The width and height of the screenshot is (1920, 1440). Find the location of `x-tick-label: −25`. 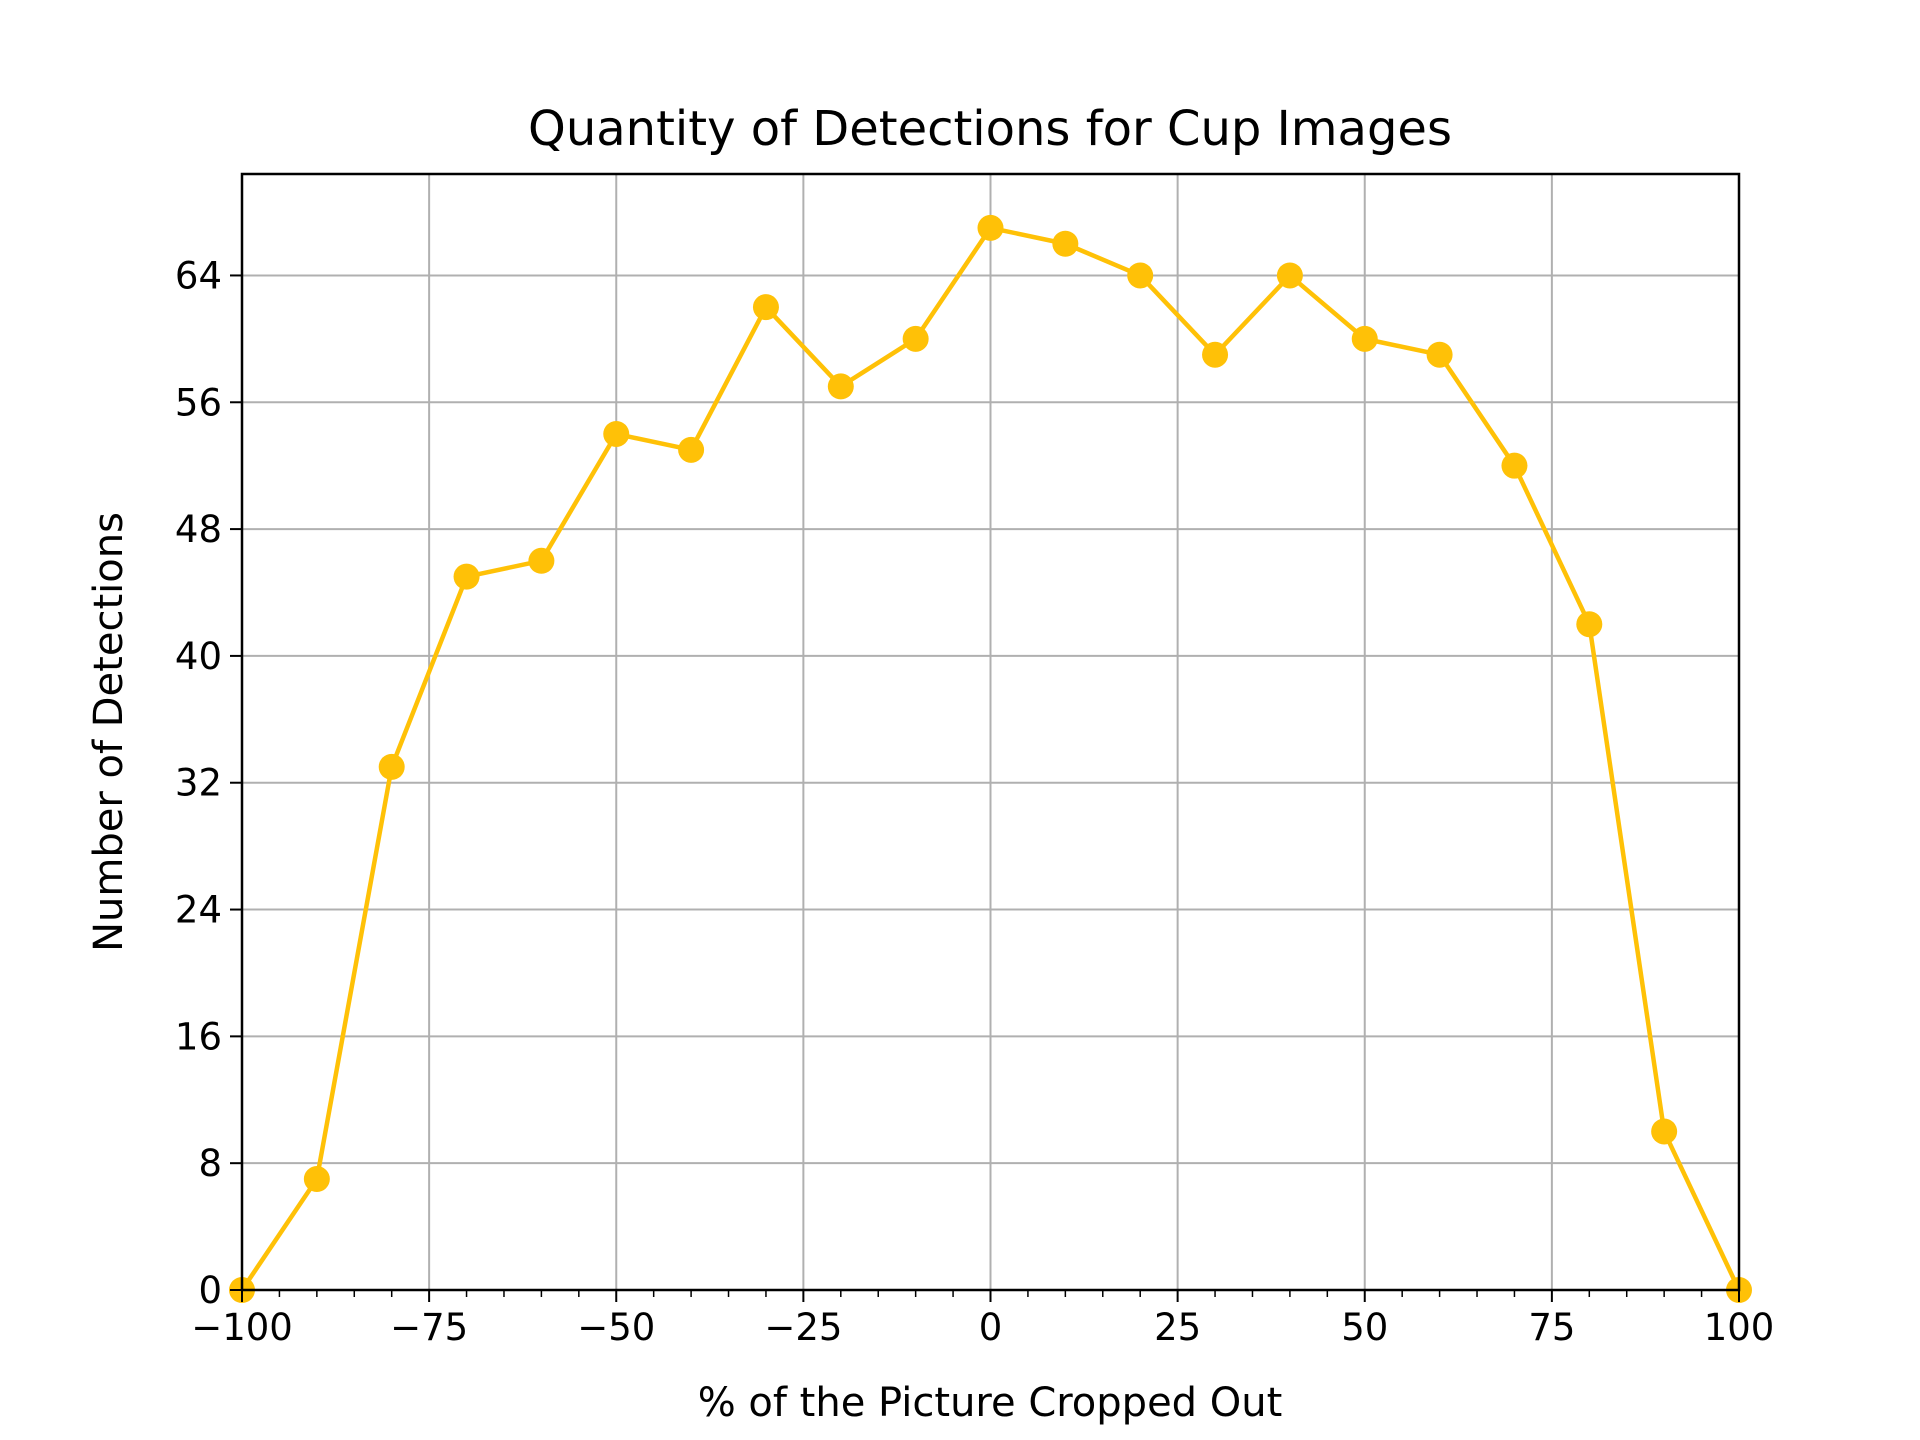

x-tick-label: −25 is located at coordinates (803, 1327).